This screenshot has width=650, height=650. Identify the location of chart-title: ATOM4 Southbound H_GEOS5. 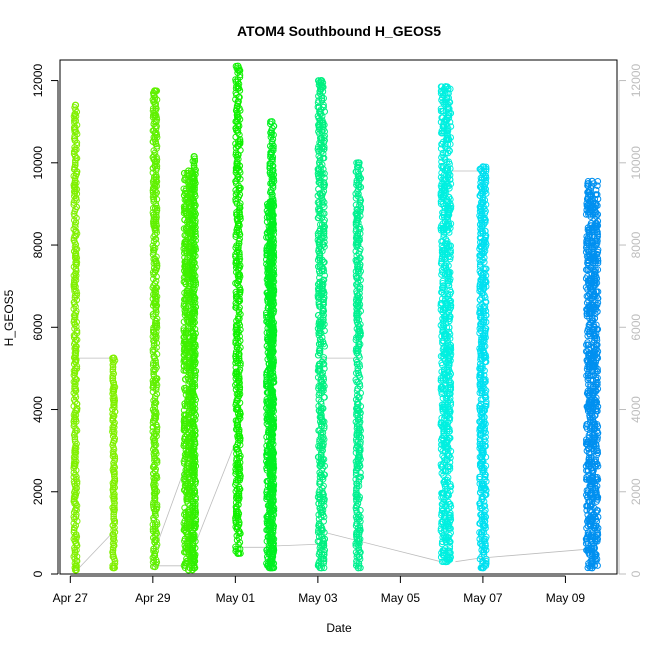
(339, 31).